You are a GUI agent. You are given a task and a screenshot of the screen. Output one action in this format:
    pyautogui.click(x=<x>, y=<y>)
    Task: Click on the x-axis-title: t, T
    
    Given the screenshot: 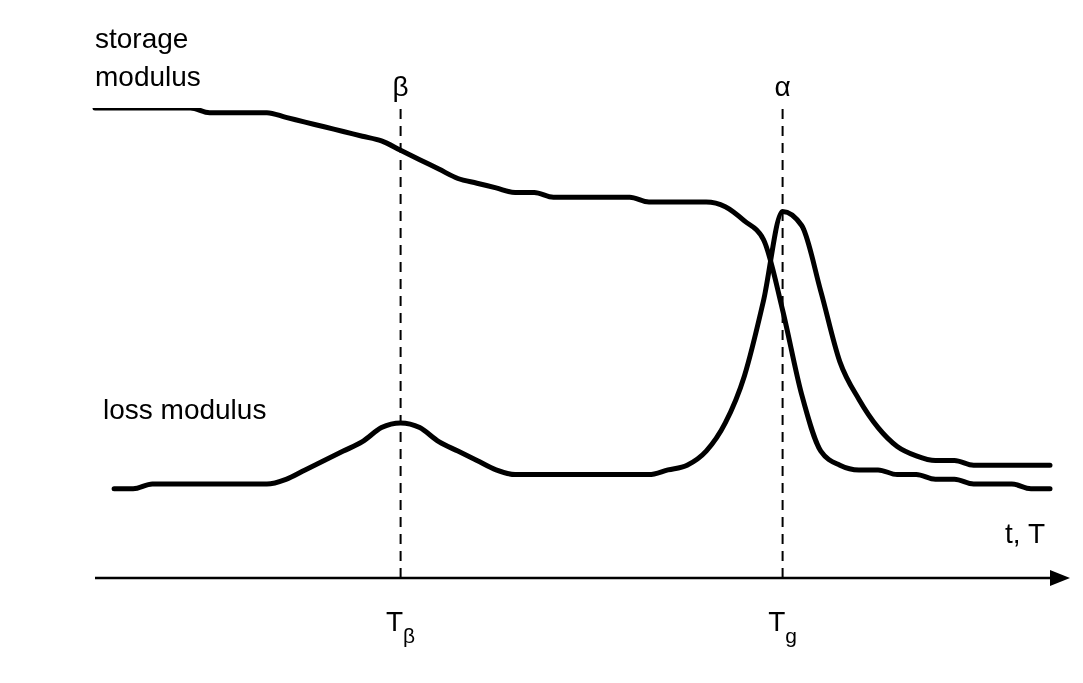 What is the action you would take?
    pyautogui.click(x=1025, y=534)
    